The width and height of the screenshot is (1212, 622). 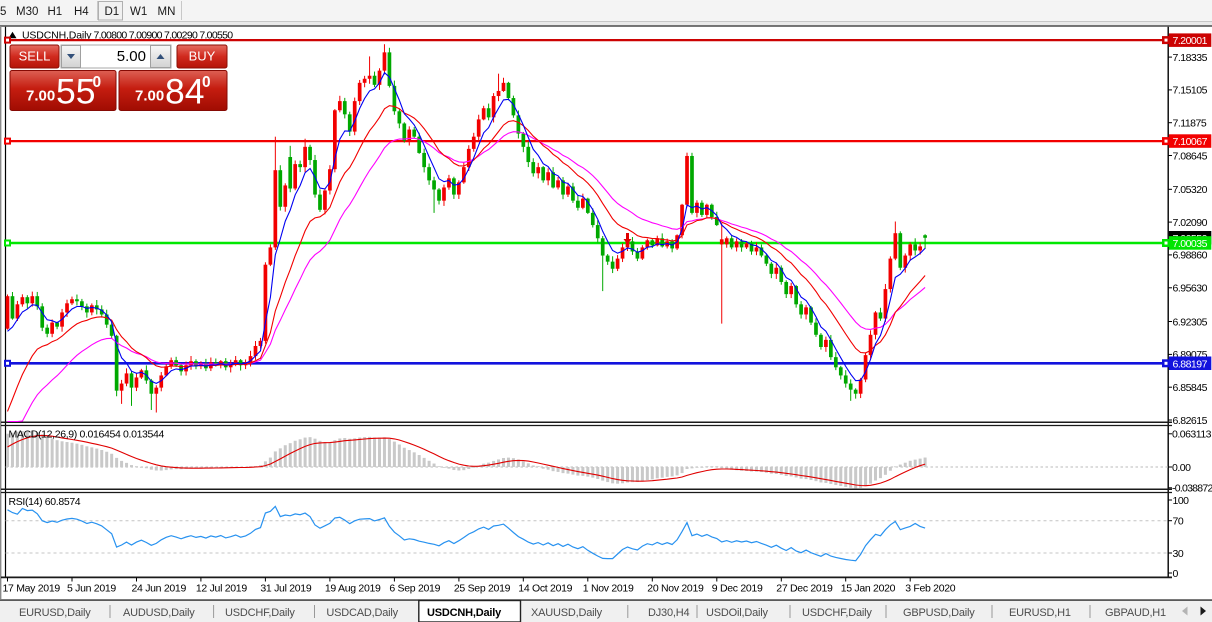 What do you see at coordinates (285, 589) in the screenshot?
I see `svg-text: 31 Jul 2019` at bounding box center [285, 589].